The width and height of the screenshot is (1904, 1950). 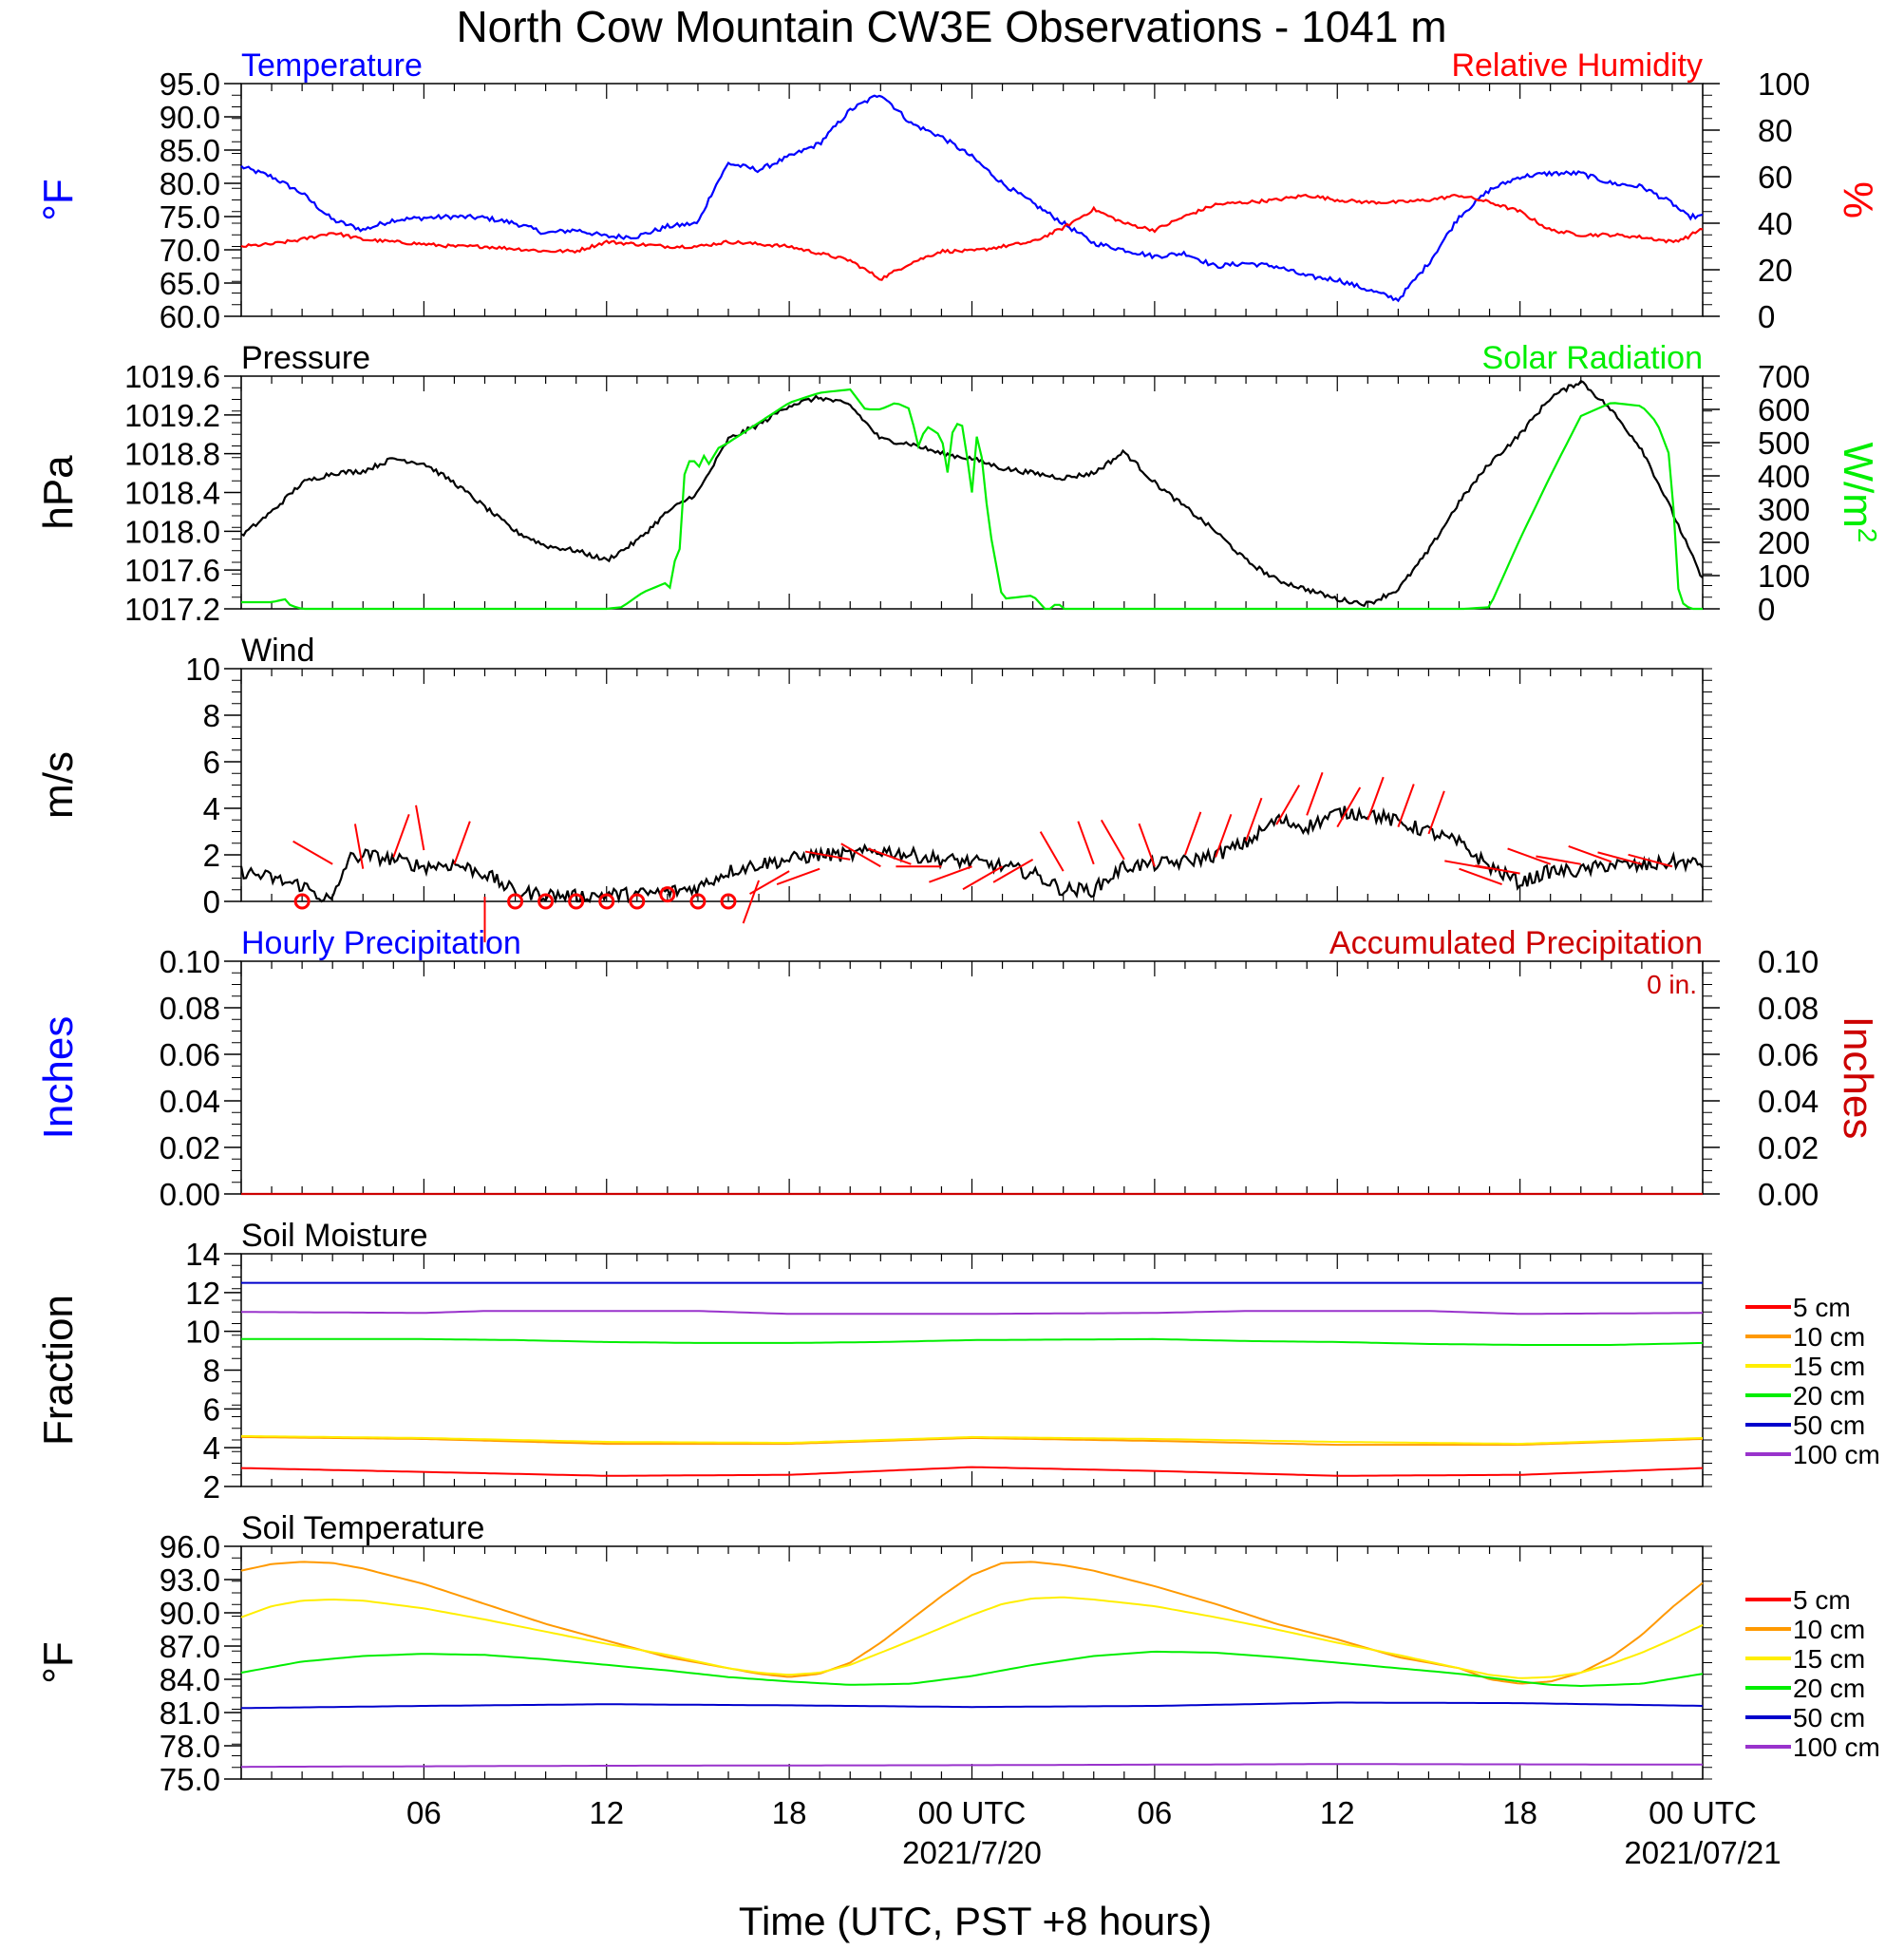 What do you see at coordinates (190, 1746) in the screenshot?
I see `y-tick-label-left: 78.0` at bounding box center [190, 1746].